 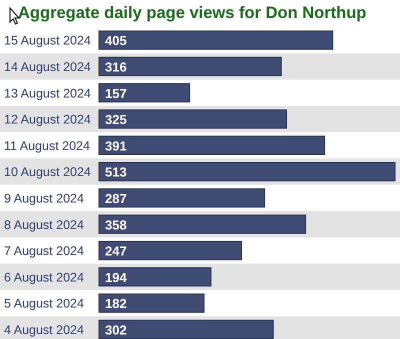 What do you see at coordinates (116, 330) in the screenshot?
I see `data-label: 302` at bounding box center [116, 330].